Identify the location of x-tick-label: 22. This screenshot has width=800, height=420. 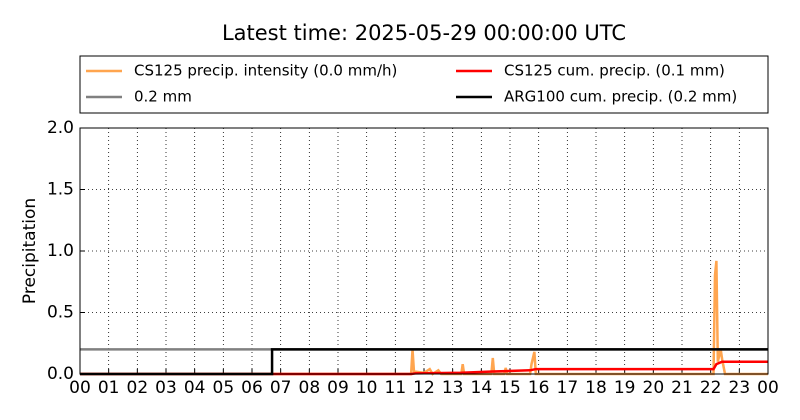
(711, 388).